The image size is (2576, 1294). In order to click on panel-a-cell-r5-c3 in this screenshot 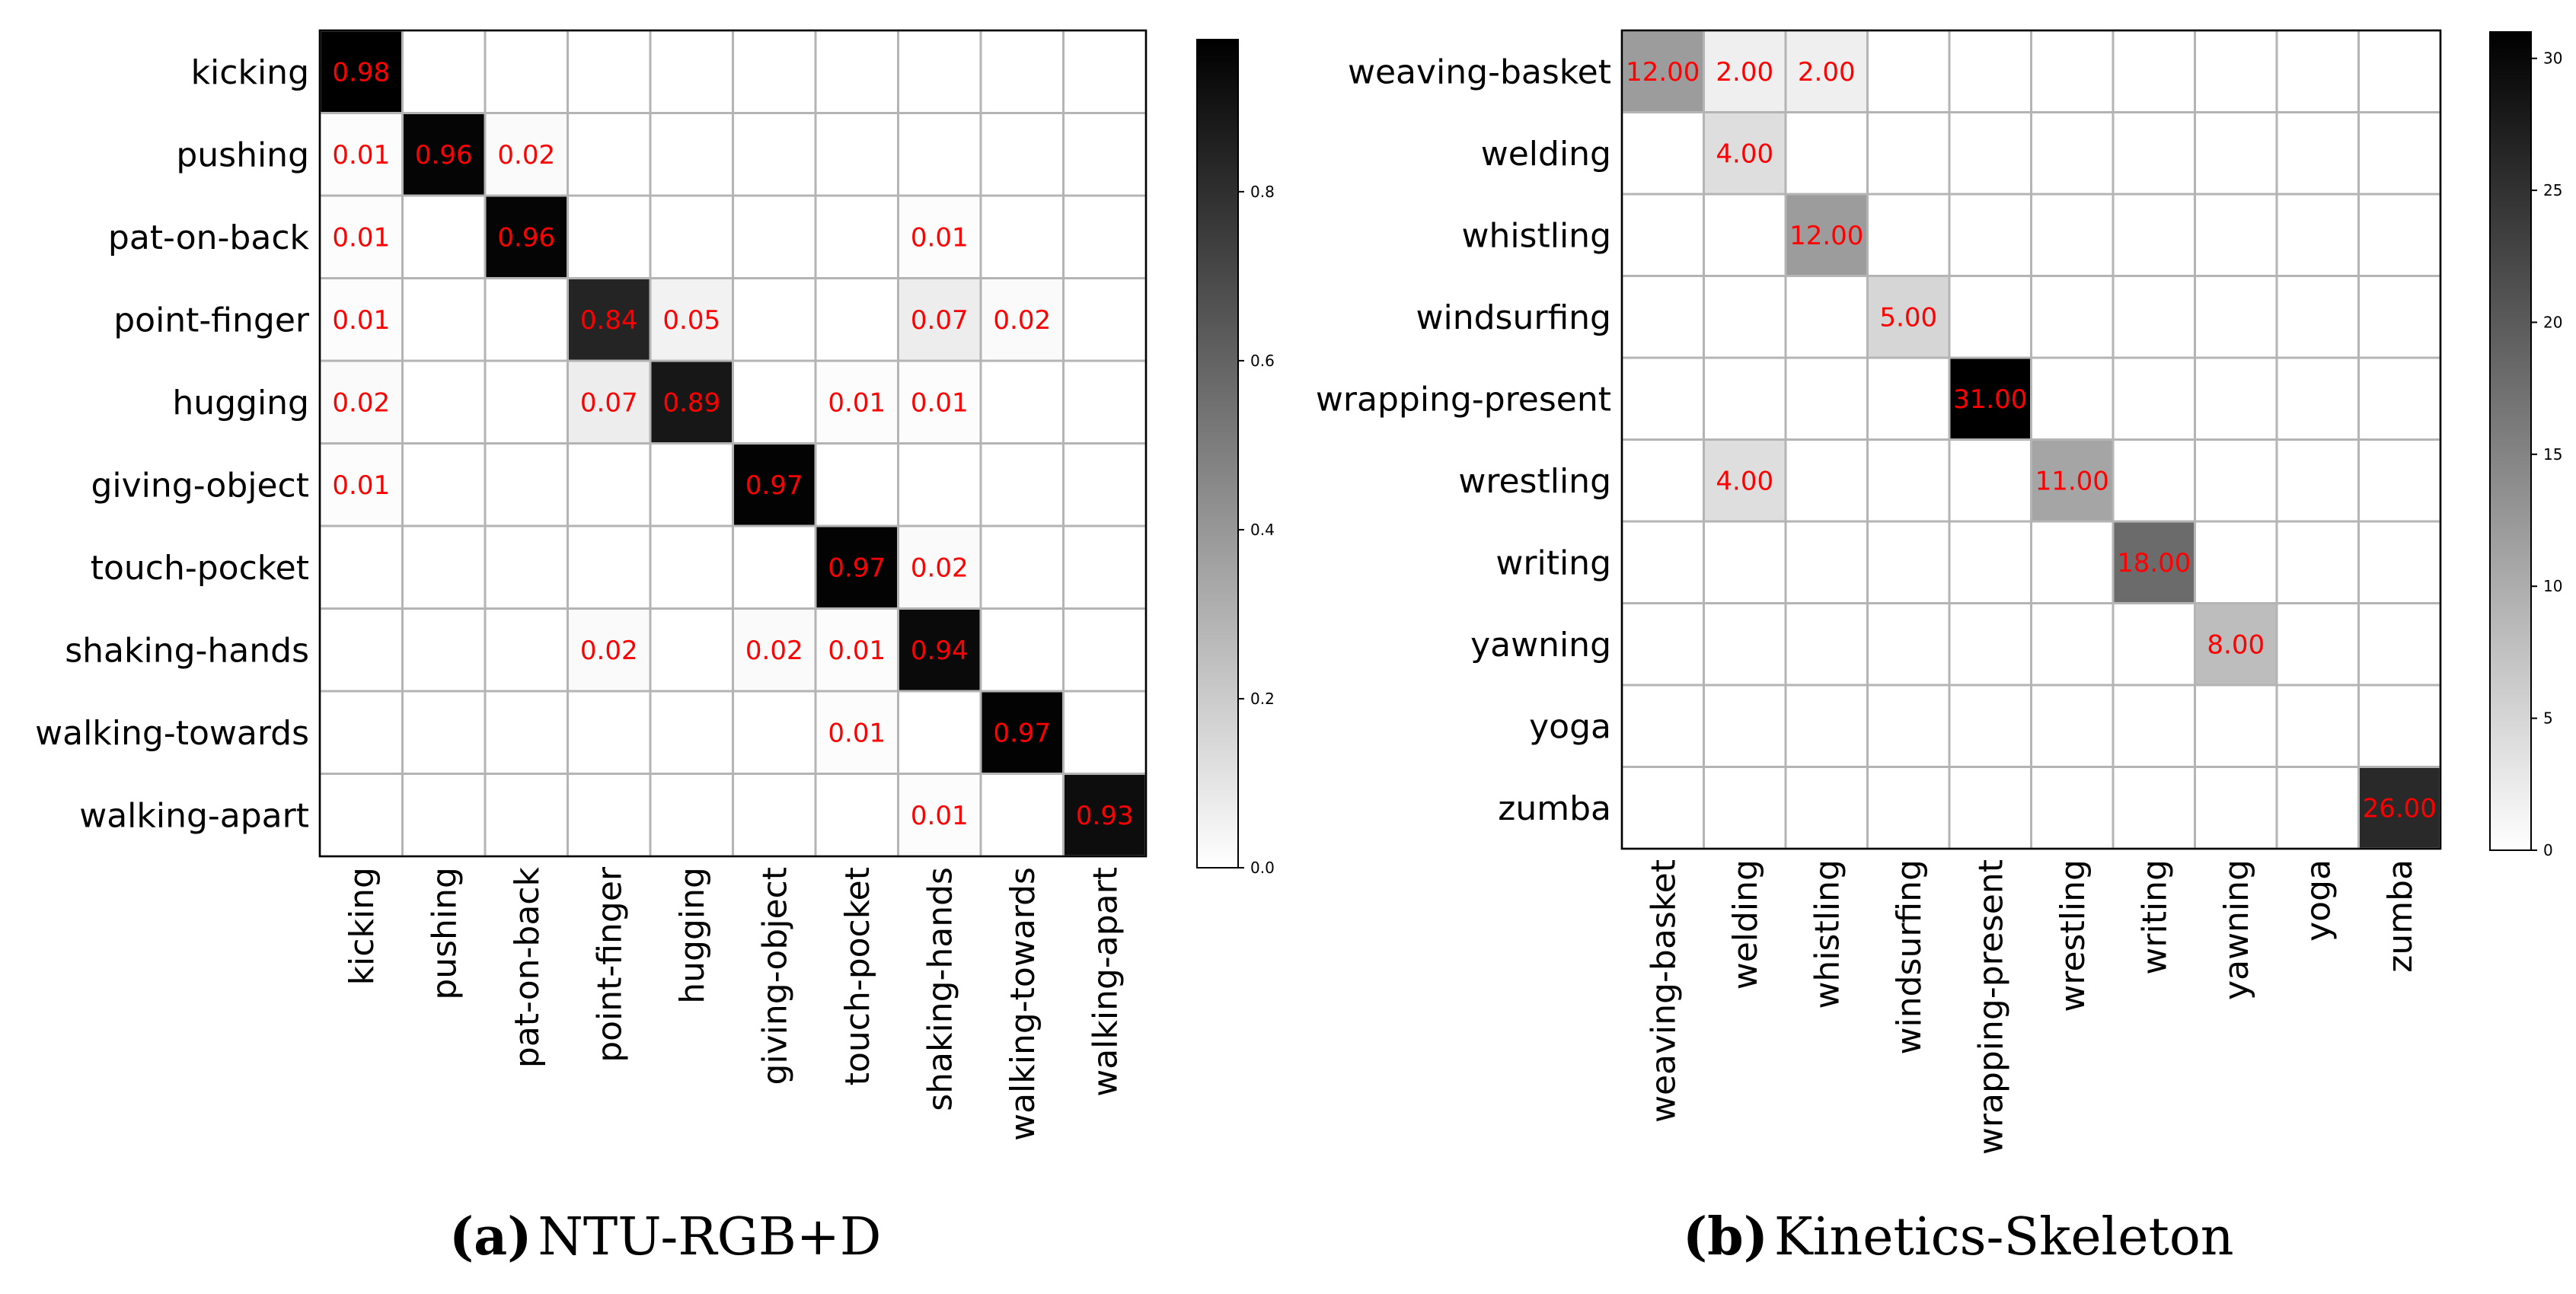, I will do `click(609, 484)`.